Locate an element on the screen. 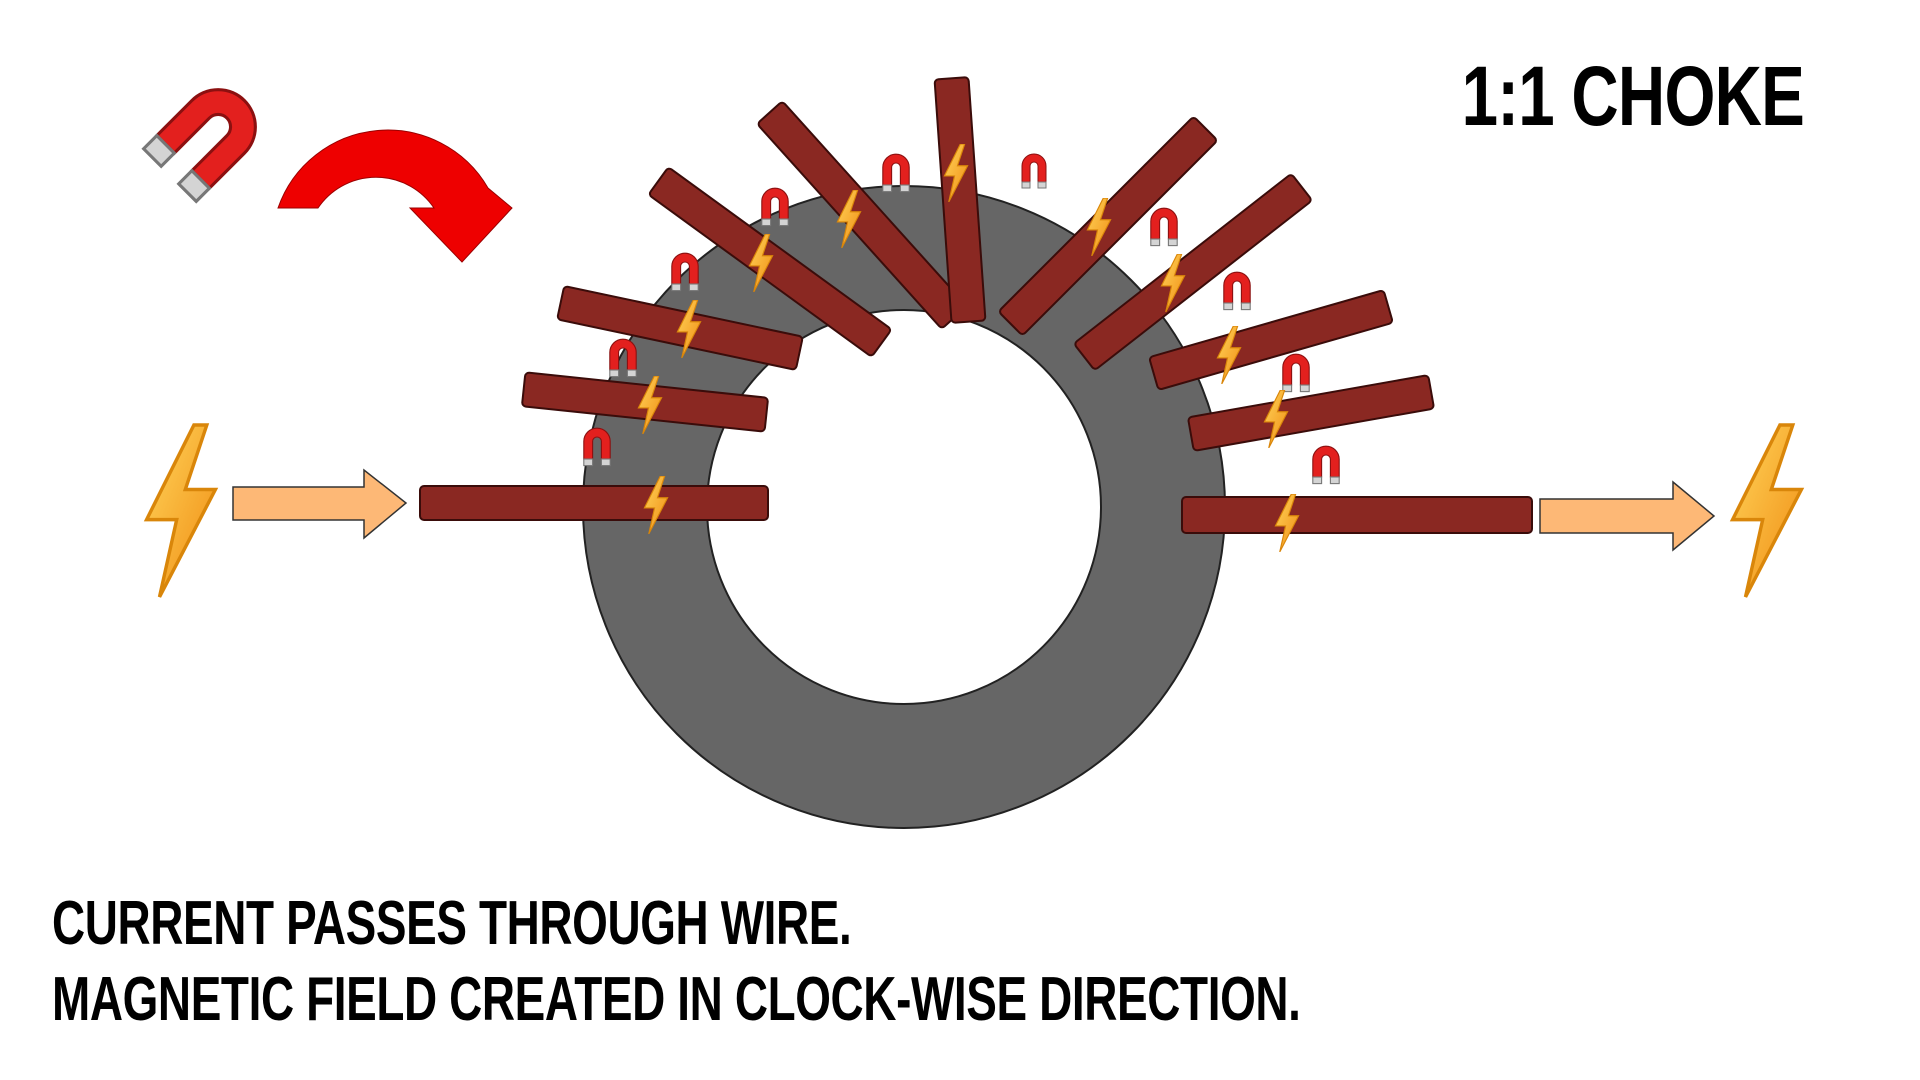 This screenshot has height=1080, width=1920. diagram-title: 1:1 CHOKE is located at coordinates (1632, 96).